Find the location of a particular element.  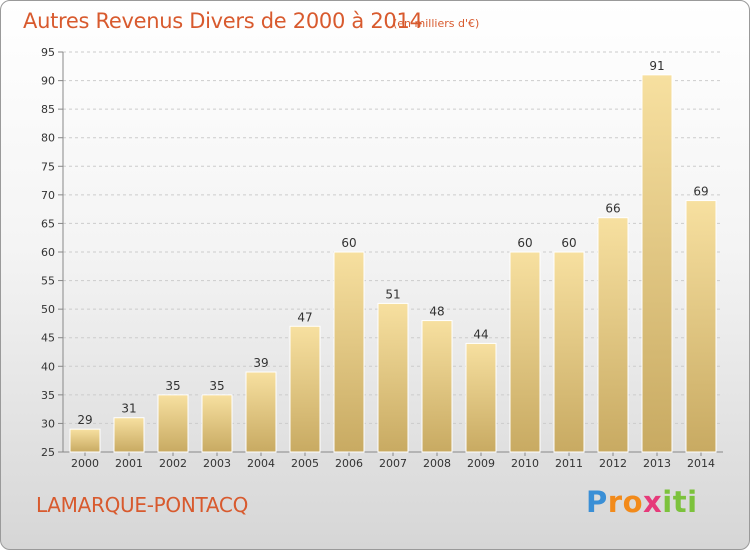

value-label-2014: 69 is located at coordinates (700, 192).